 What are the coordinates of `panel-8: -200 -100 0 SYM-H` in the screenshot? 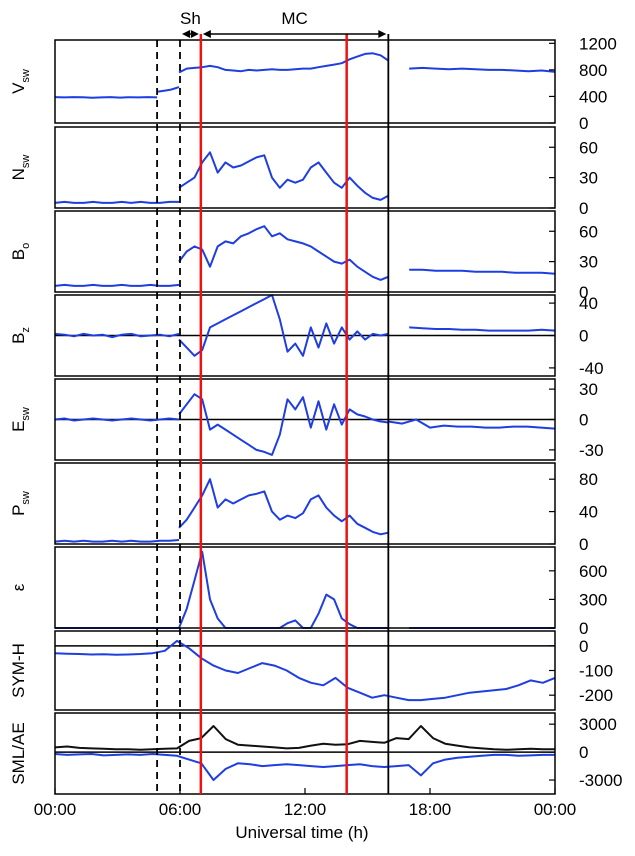 It's located at (311, 670).